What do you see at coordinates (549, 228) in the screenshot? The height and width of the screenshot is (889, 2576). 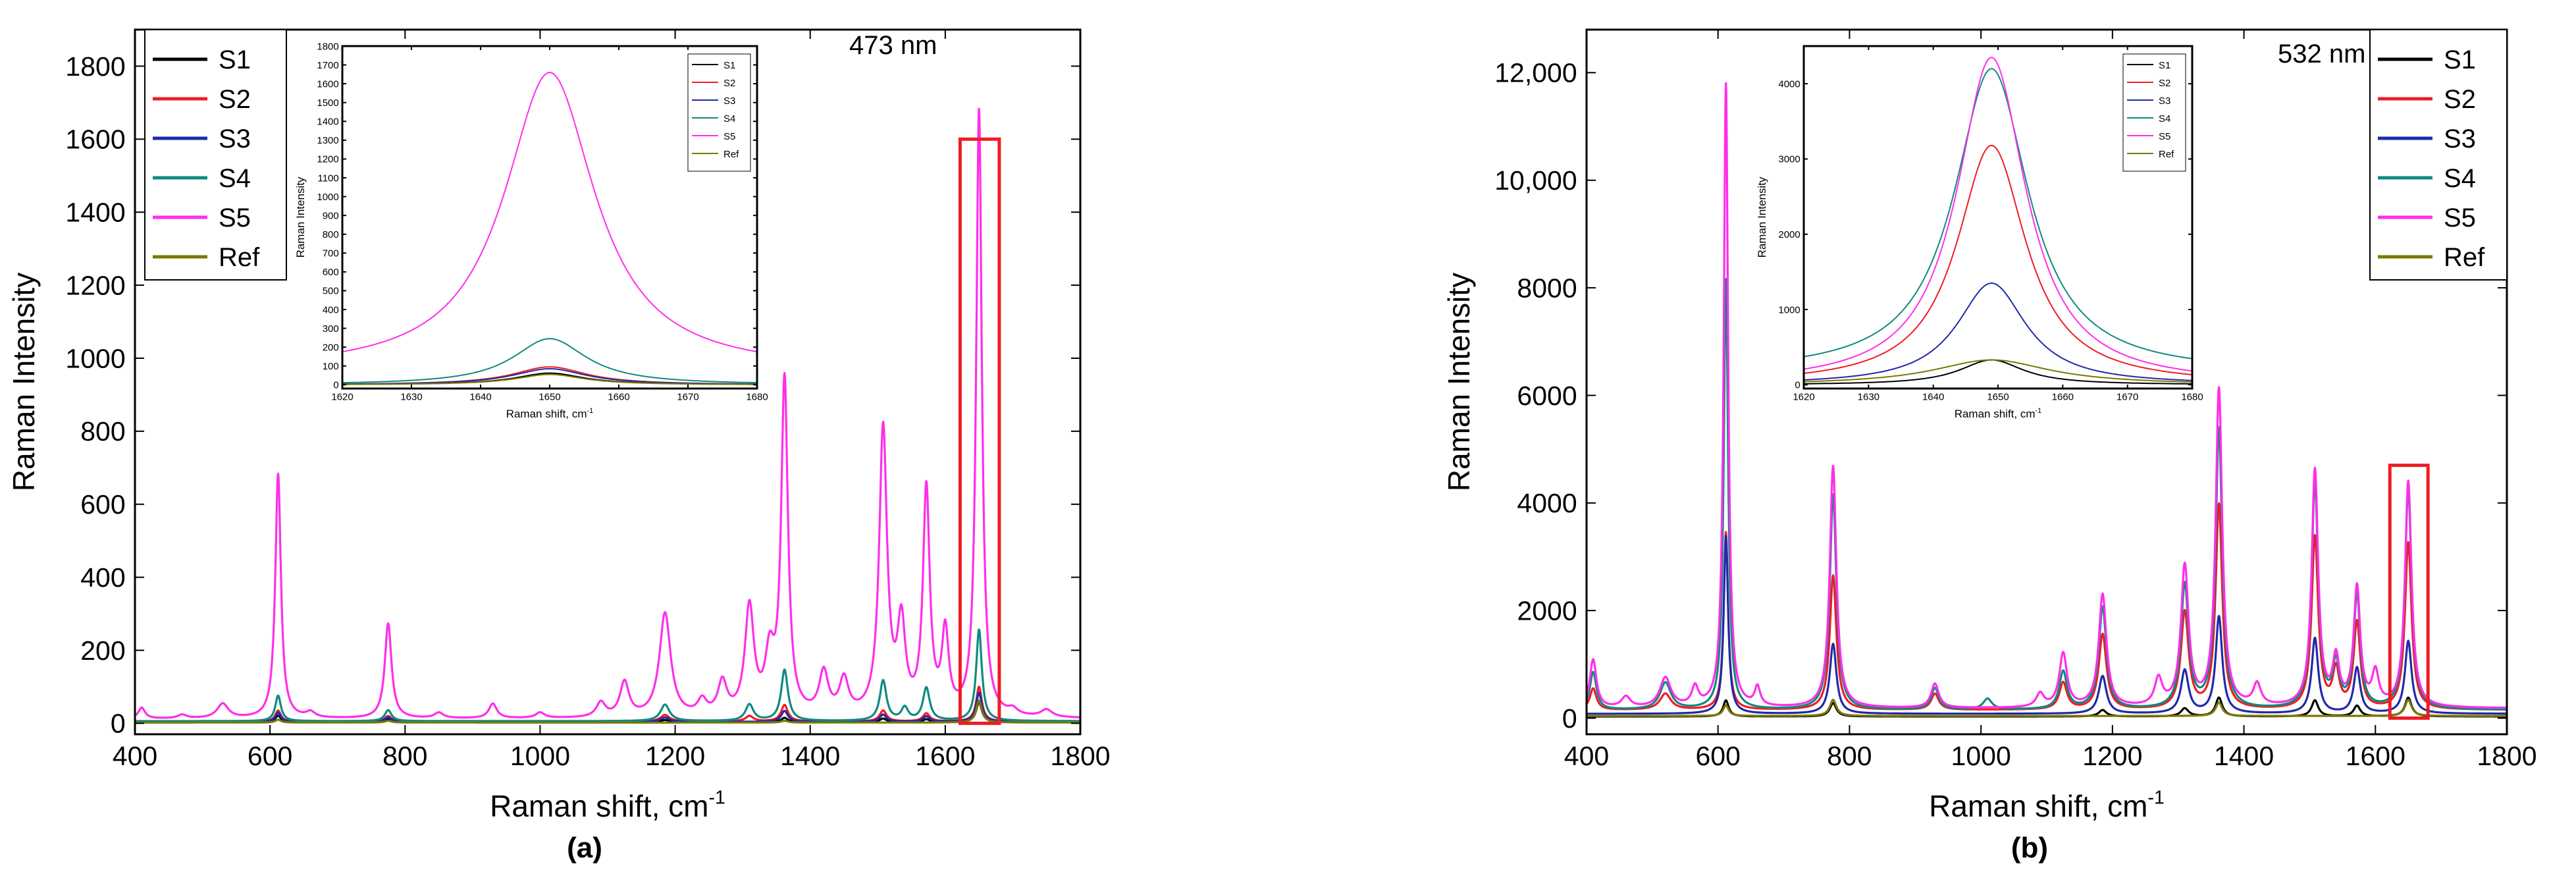 I see `chart-a-inset-series-group` at bounding box center [549, 228].